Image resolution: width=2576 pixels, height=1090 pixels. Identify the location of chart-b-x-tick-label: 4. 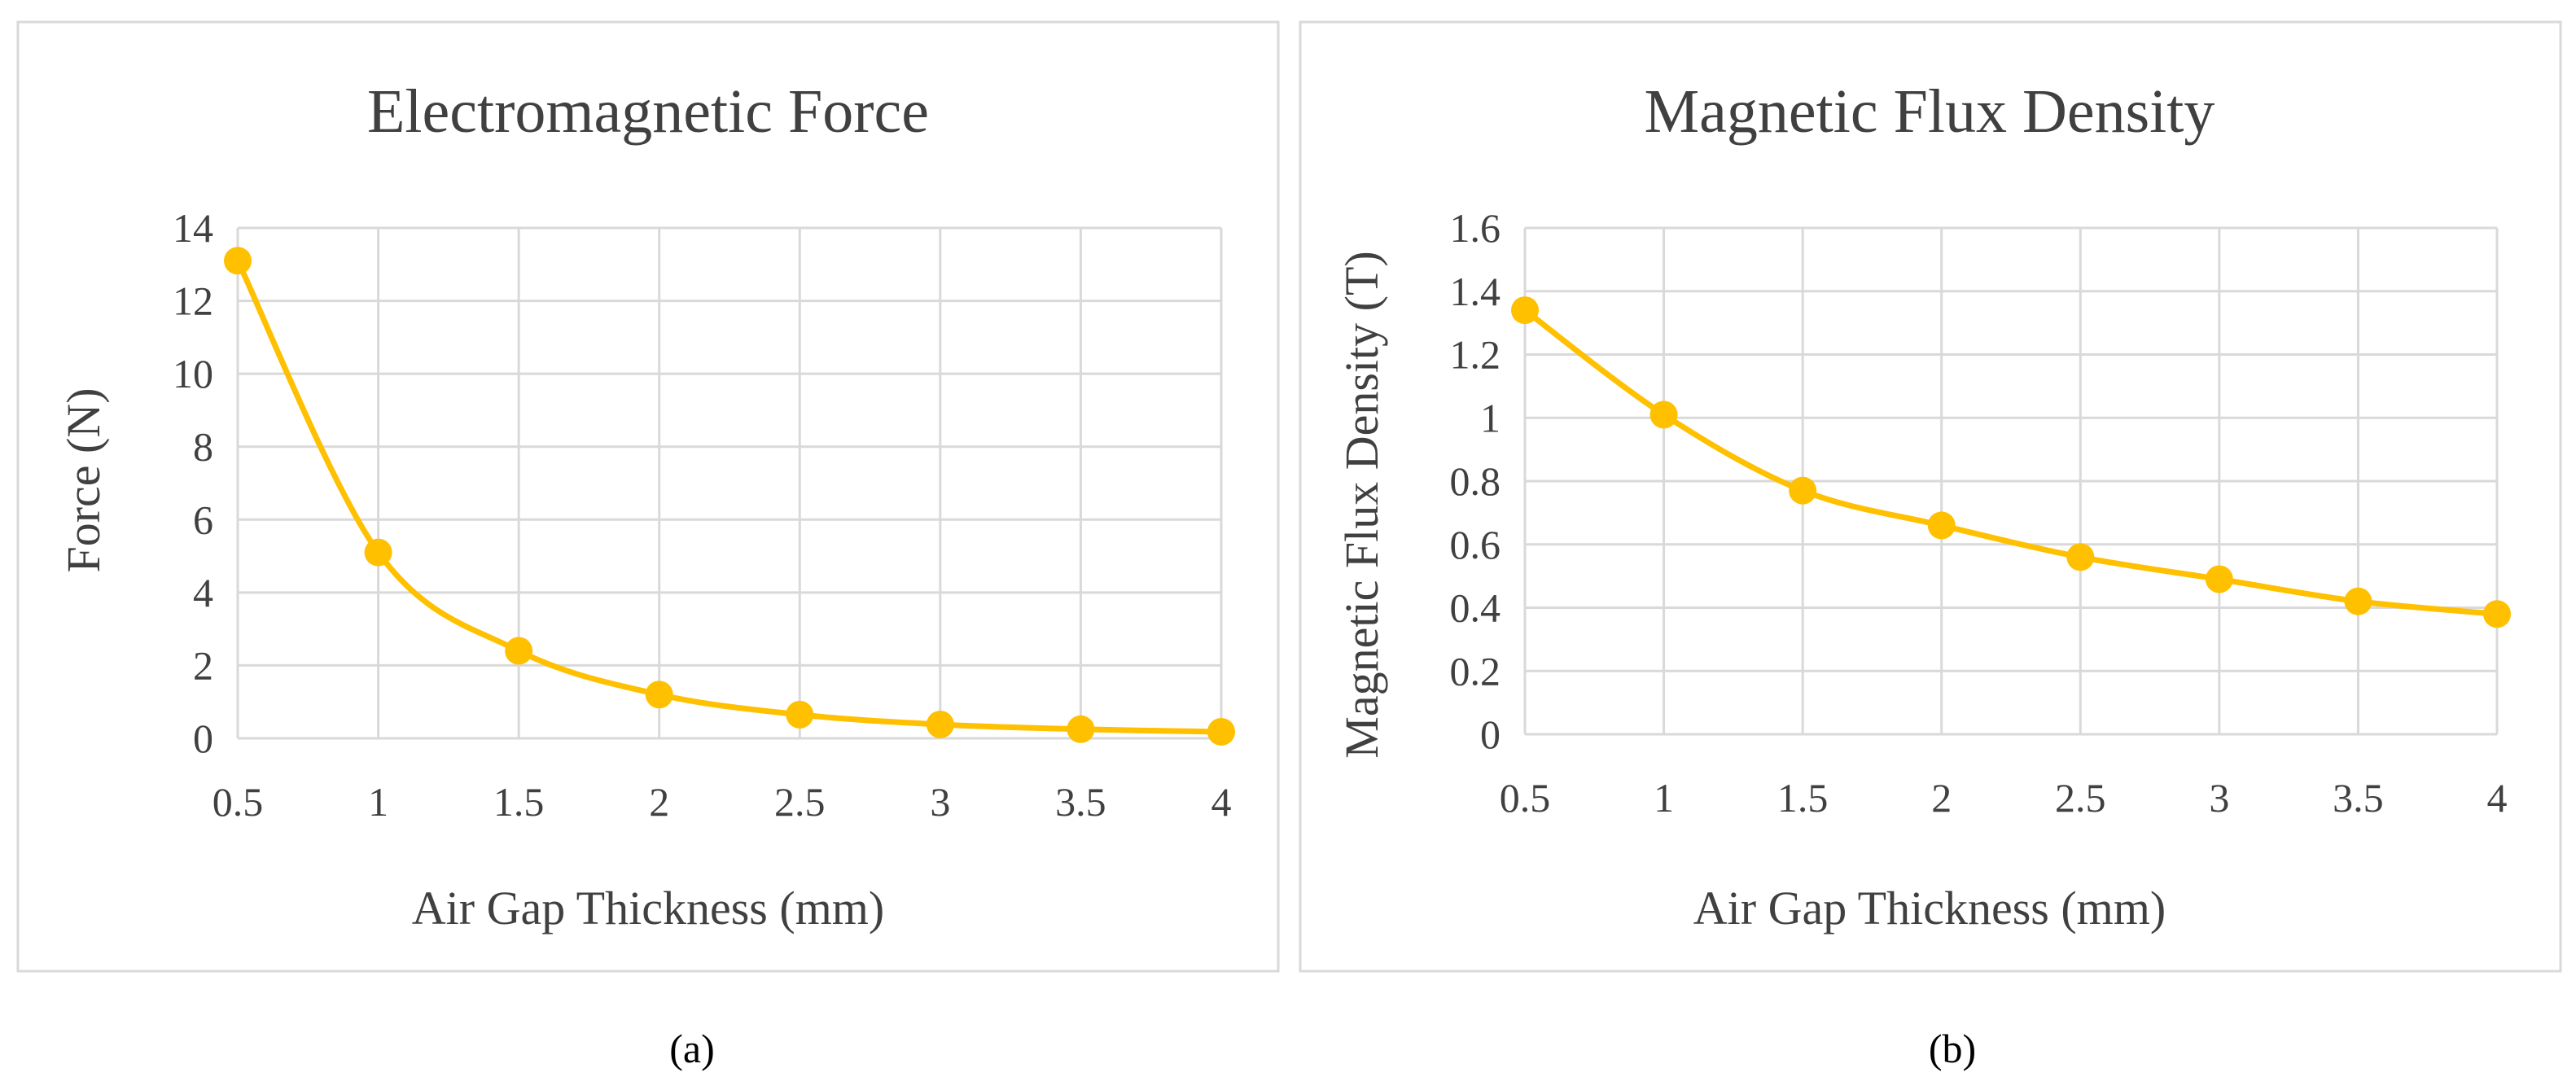
(2497, 798).